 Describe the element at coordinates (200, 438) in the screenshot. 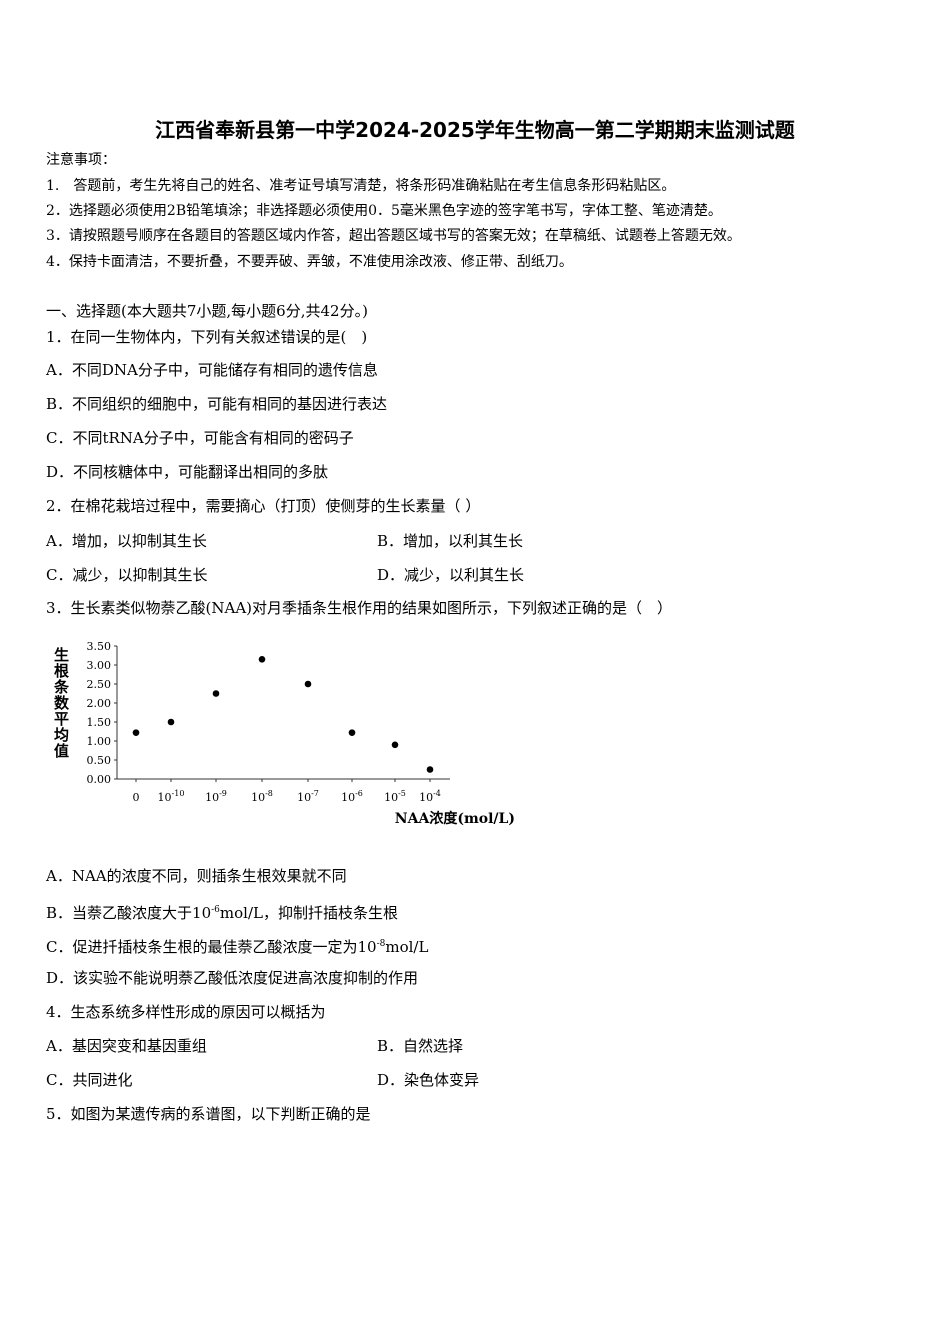

I see `q1-option-c: C．不同tRNA分子中，可能含有相同的密码子` at that location.